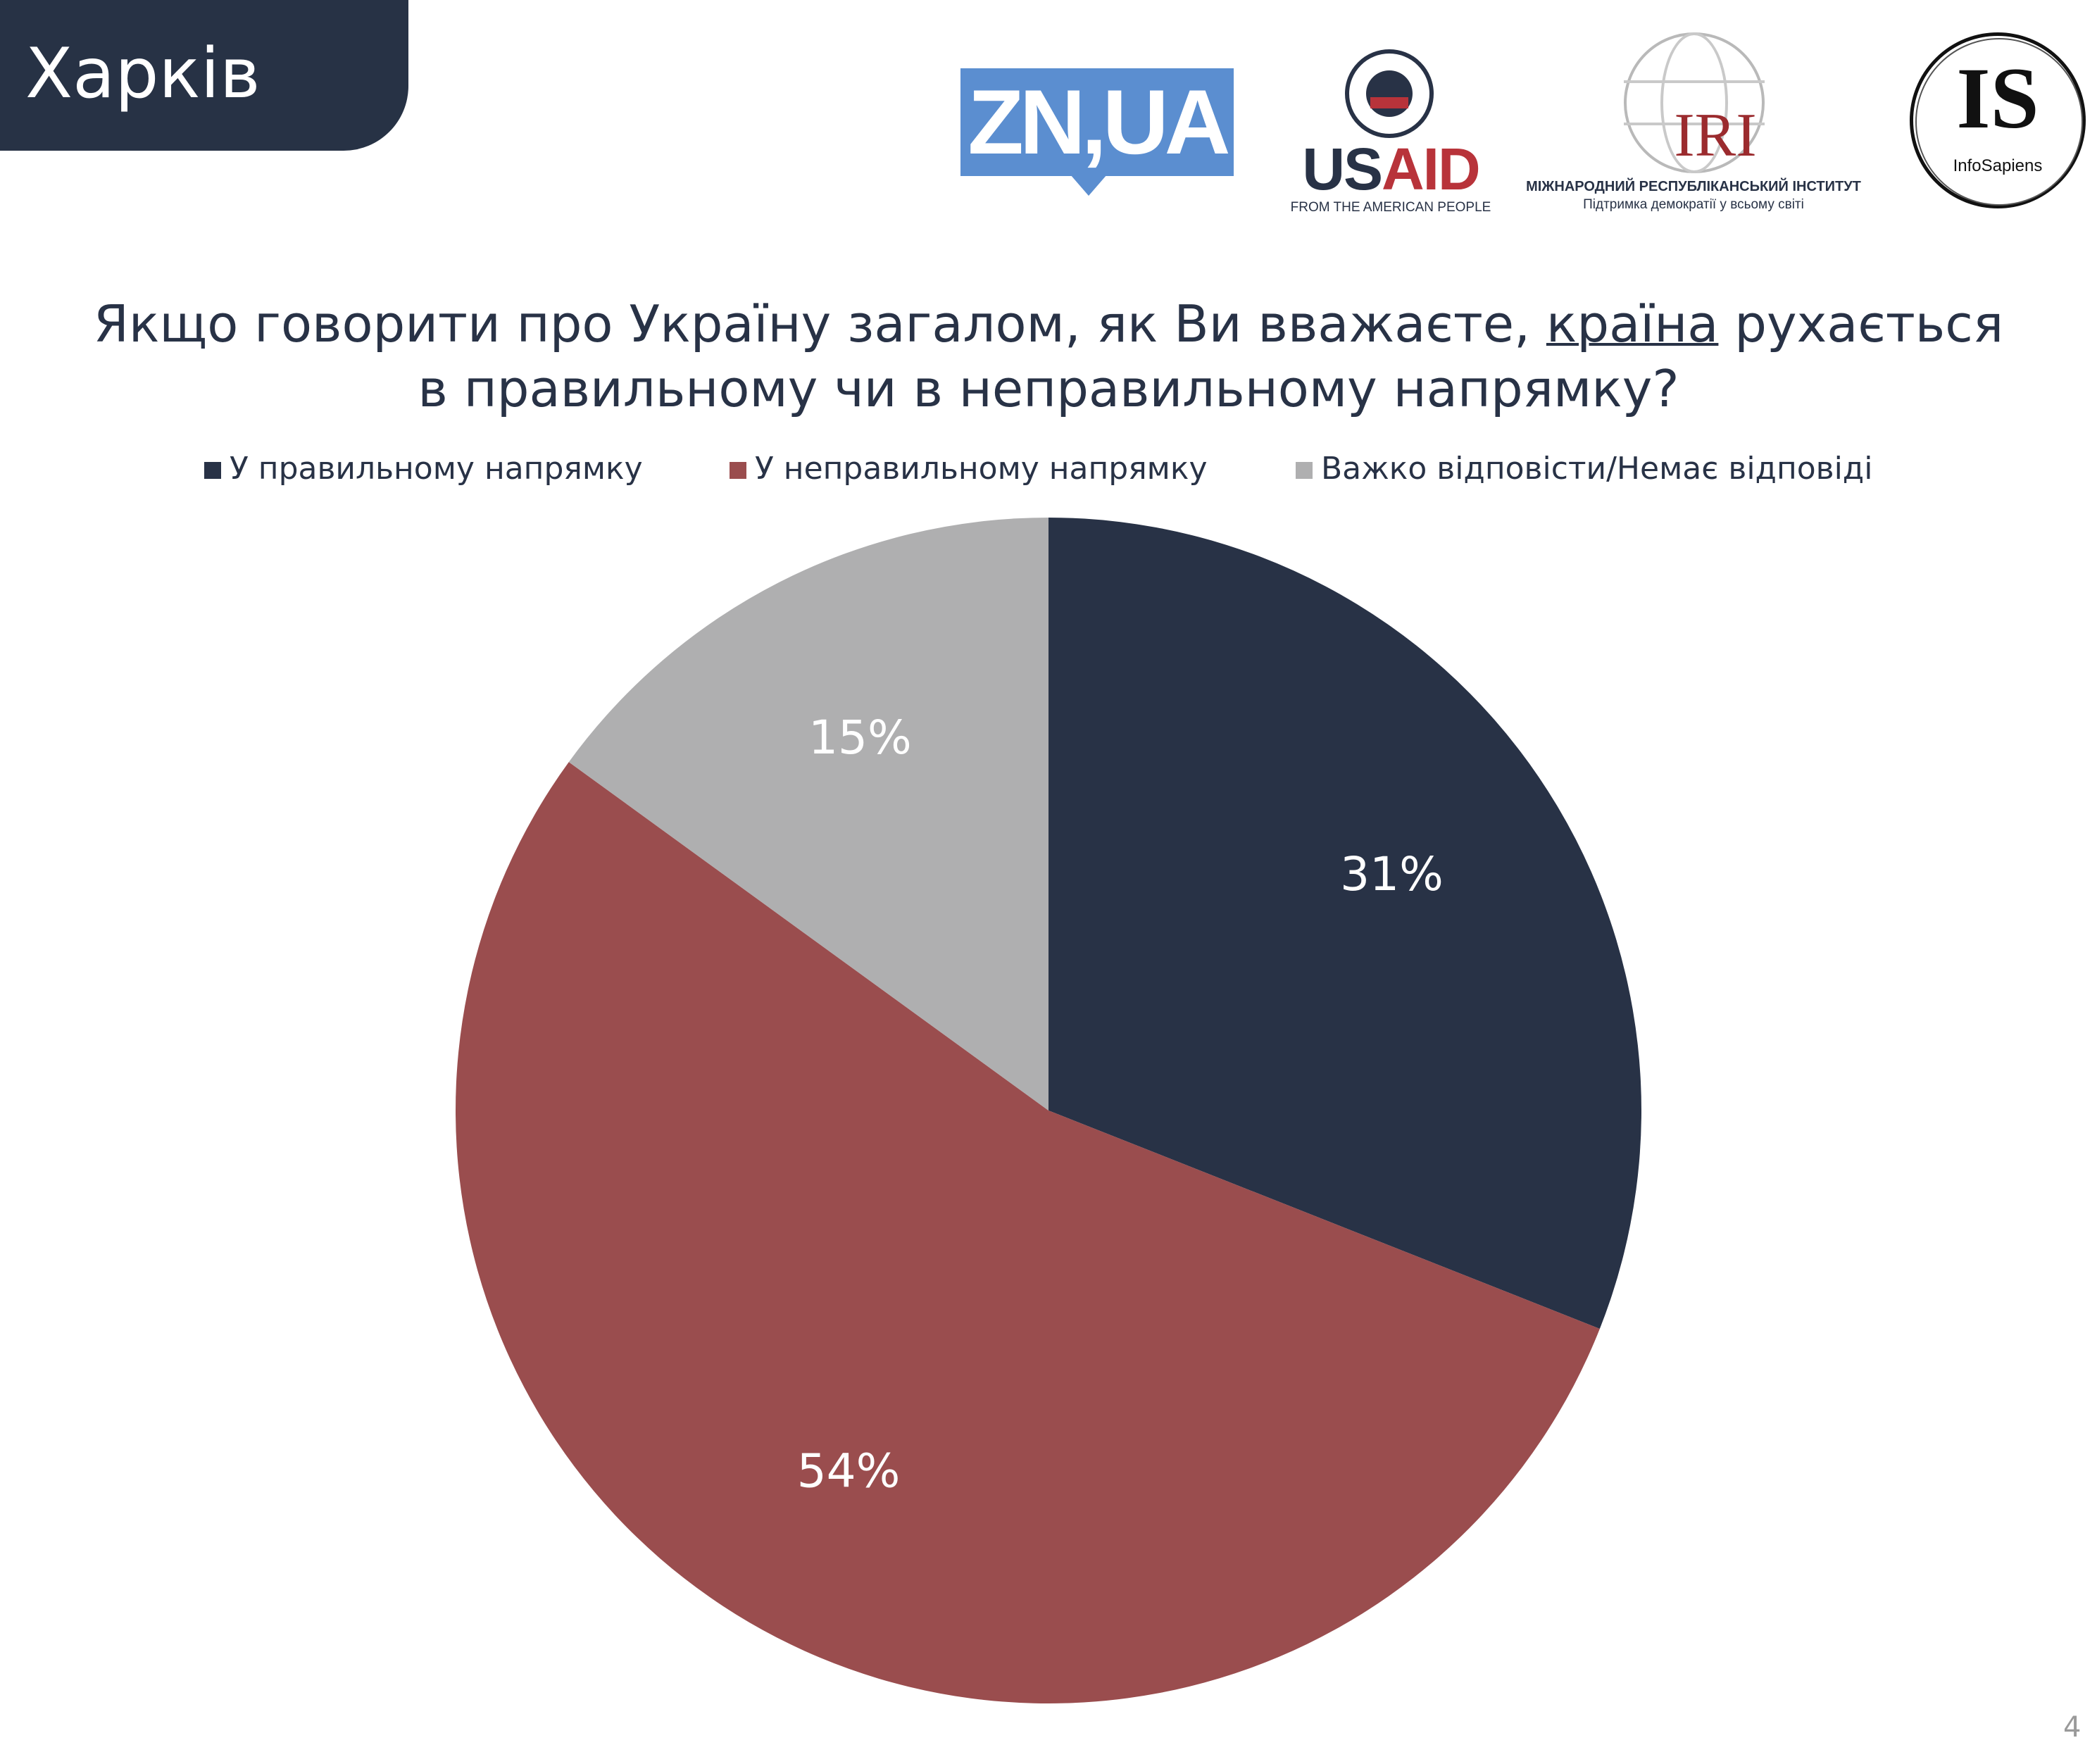 The height and width of the screenshot is (1764, 2097). I want to click on iri-subtagline: Підтримка демократії у всьому світі, so click(1694, 204).